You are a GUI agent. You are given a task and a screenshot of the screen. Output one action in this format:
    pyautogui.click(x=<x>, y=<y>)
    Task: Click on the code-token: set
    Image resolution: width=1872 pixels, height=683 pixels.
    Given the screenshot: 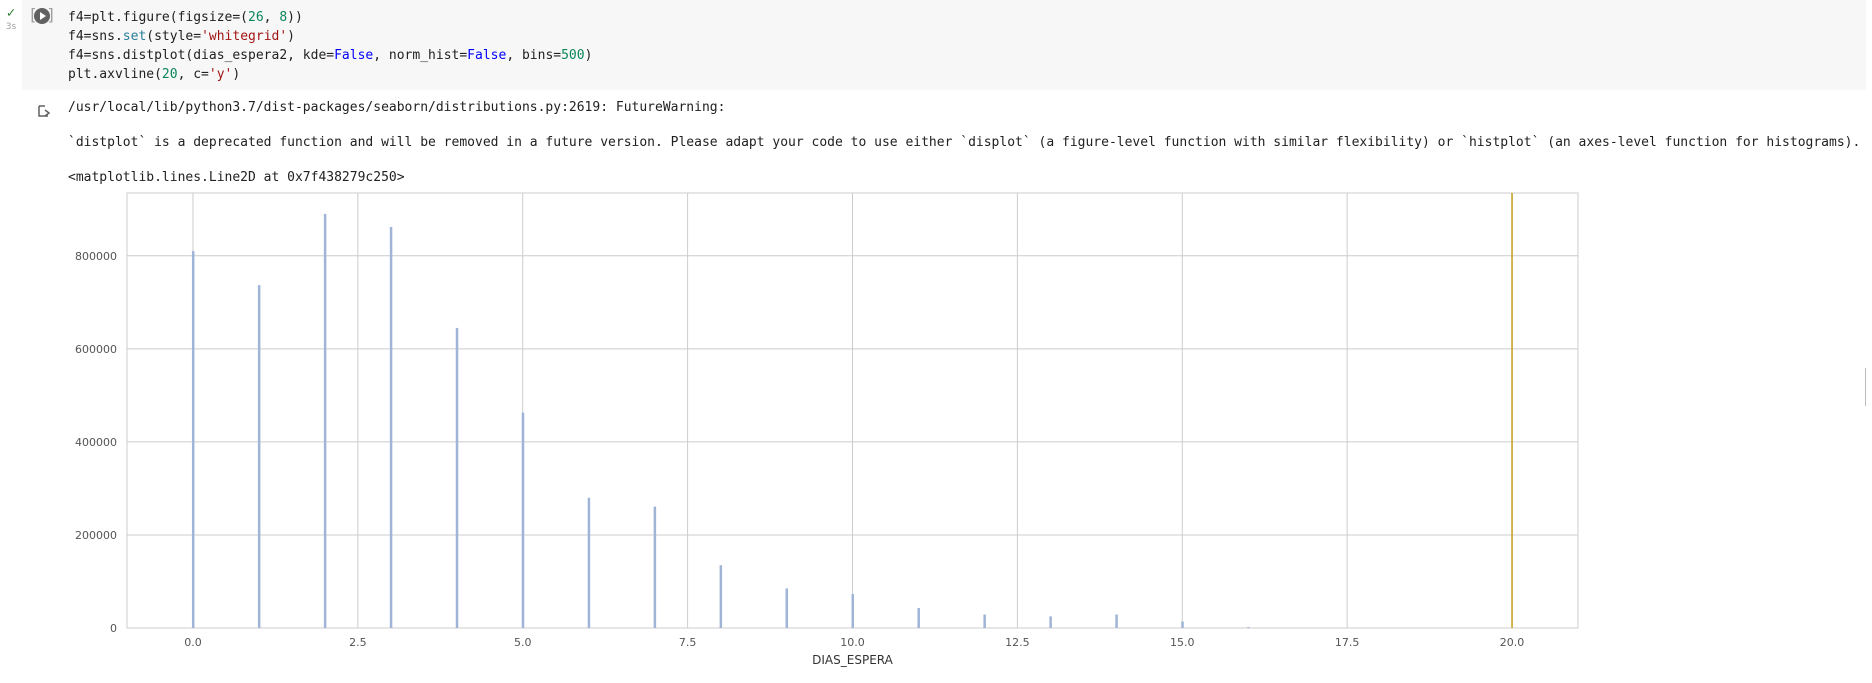 What is the action you would take?
    pyautogui.click(x=134, y=36)
    